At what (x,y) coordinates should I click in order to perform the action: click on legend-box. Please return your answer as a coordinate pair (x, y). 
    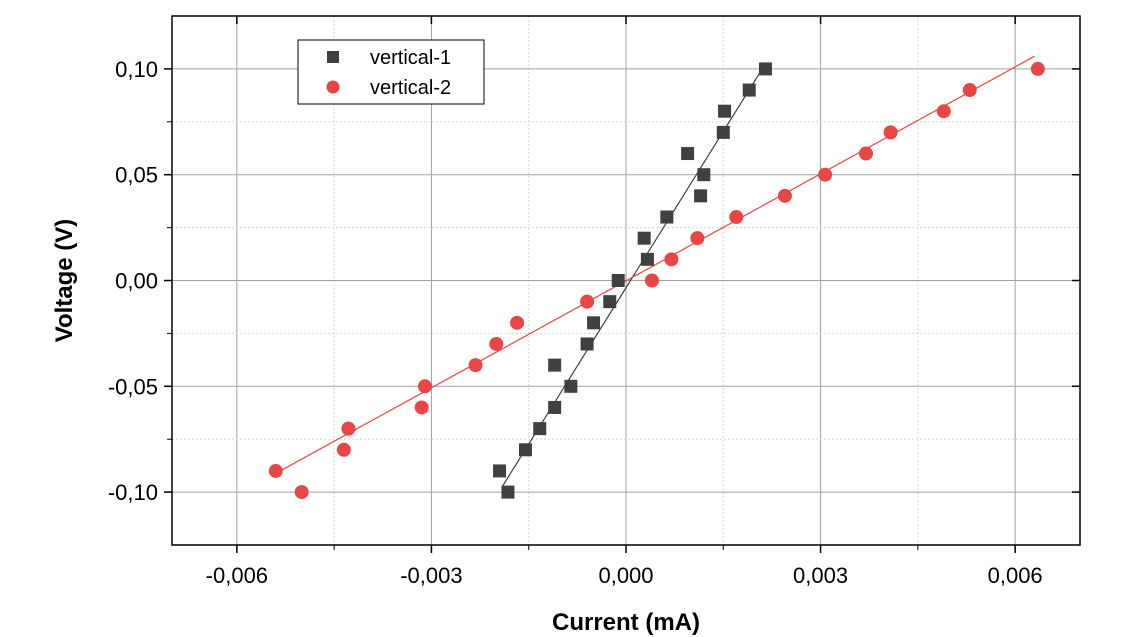
    Looking at the image, I should click on (391, 72).